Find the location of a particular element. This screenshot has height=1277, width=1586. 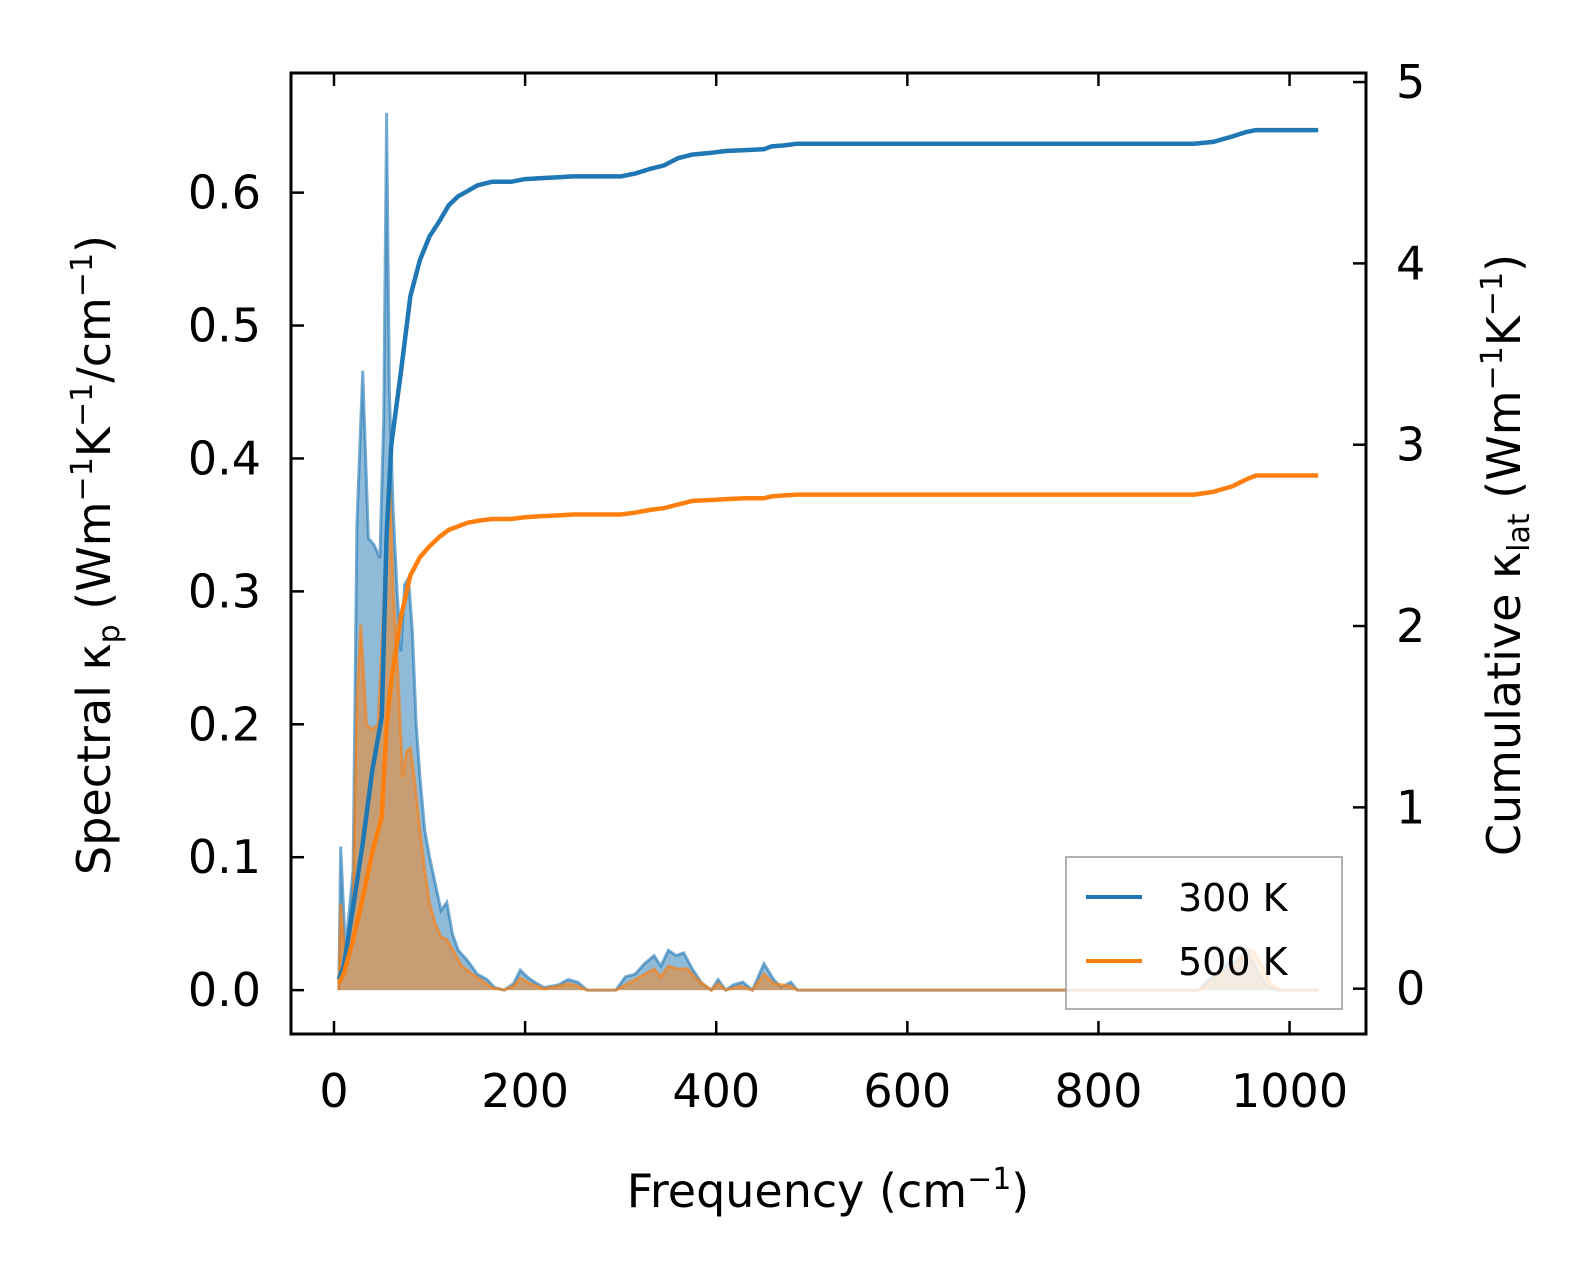

x-tick-label: 600 is located at coordinates (907, 1091).